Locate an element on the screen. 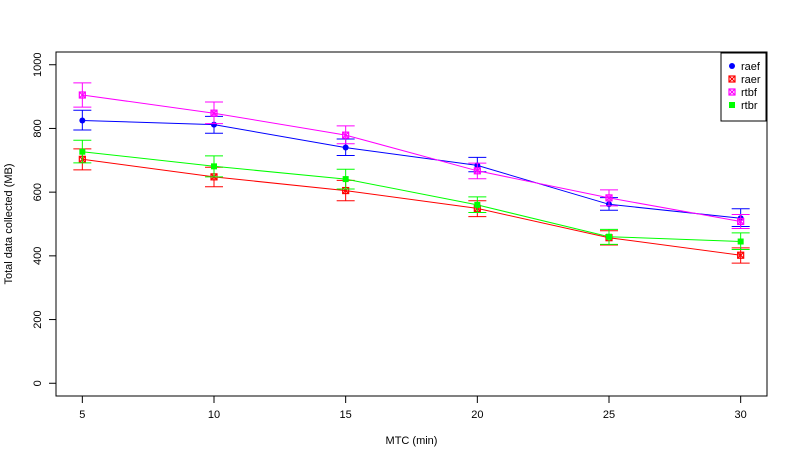 The image size is (794, 463). x-tick-label: 15 is located at coordinates (346, 415).